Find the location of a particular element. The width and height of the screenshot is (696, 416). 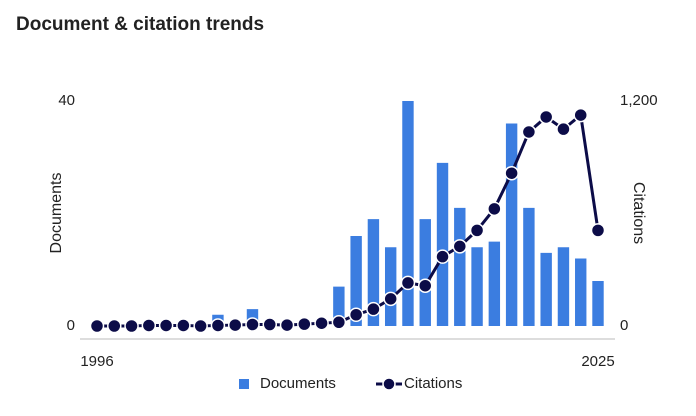

y-axis-title: Documents is located at coordinates (56, 213).